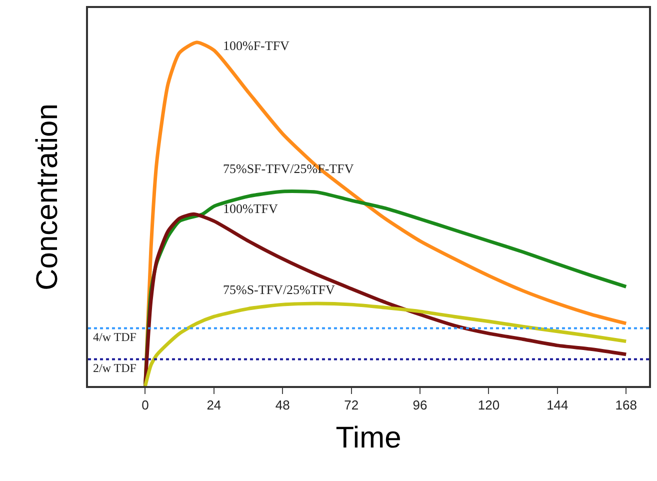 This screenshot has height=481, width=657. I want to click on x-tick-label: 168, so click(626, 404).